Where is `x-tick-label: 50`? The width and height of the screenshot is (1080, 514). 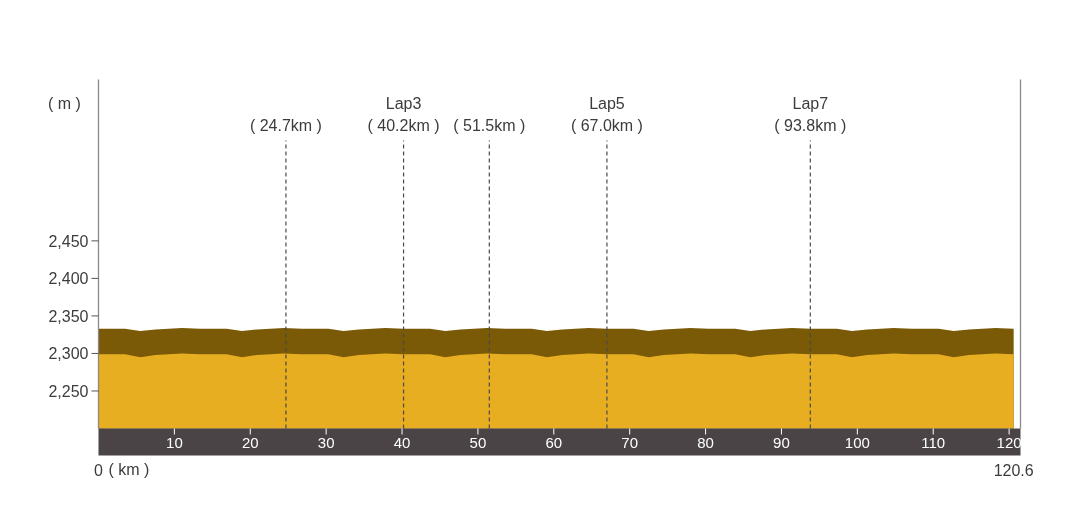
x-tick-label: 50 is located at coordinates (478, 442).